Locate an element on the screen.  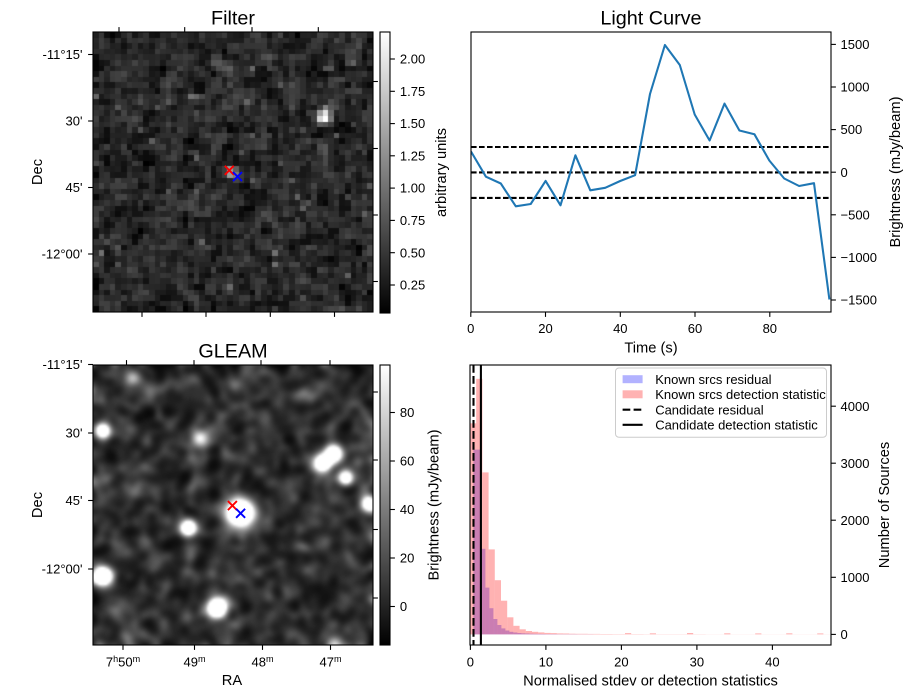
svg-text: 49m is located at coordinates (194, 662).